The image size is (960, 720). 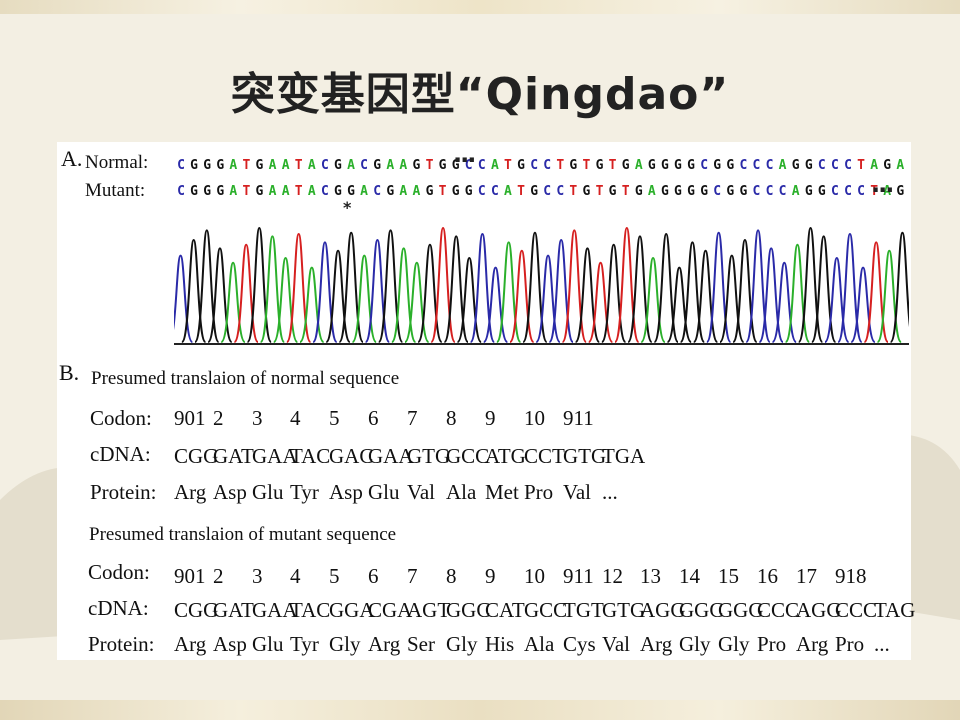 I want to click on cdna-triplet: CAT, so click(x=505, y=610).